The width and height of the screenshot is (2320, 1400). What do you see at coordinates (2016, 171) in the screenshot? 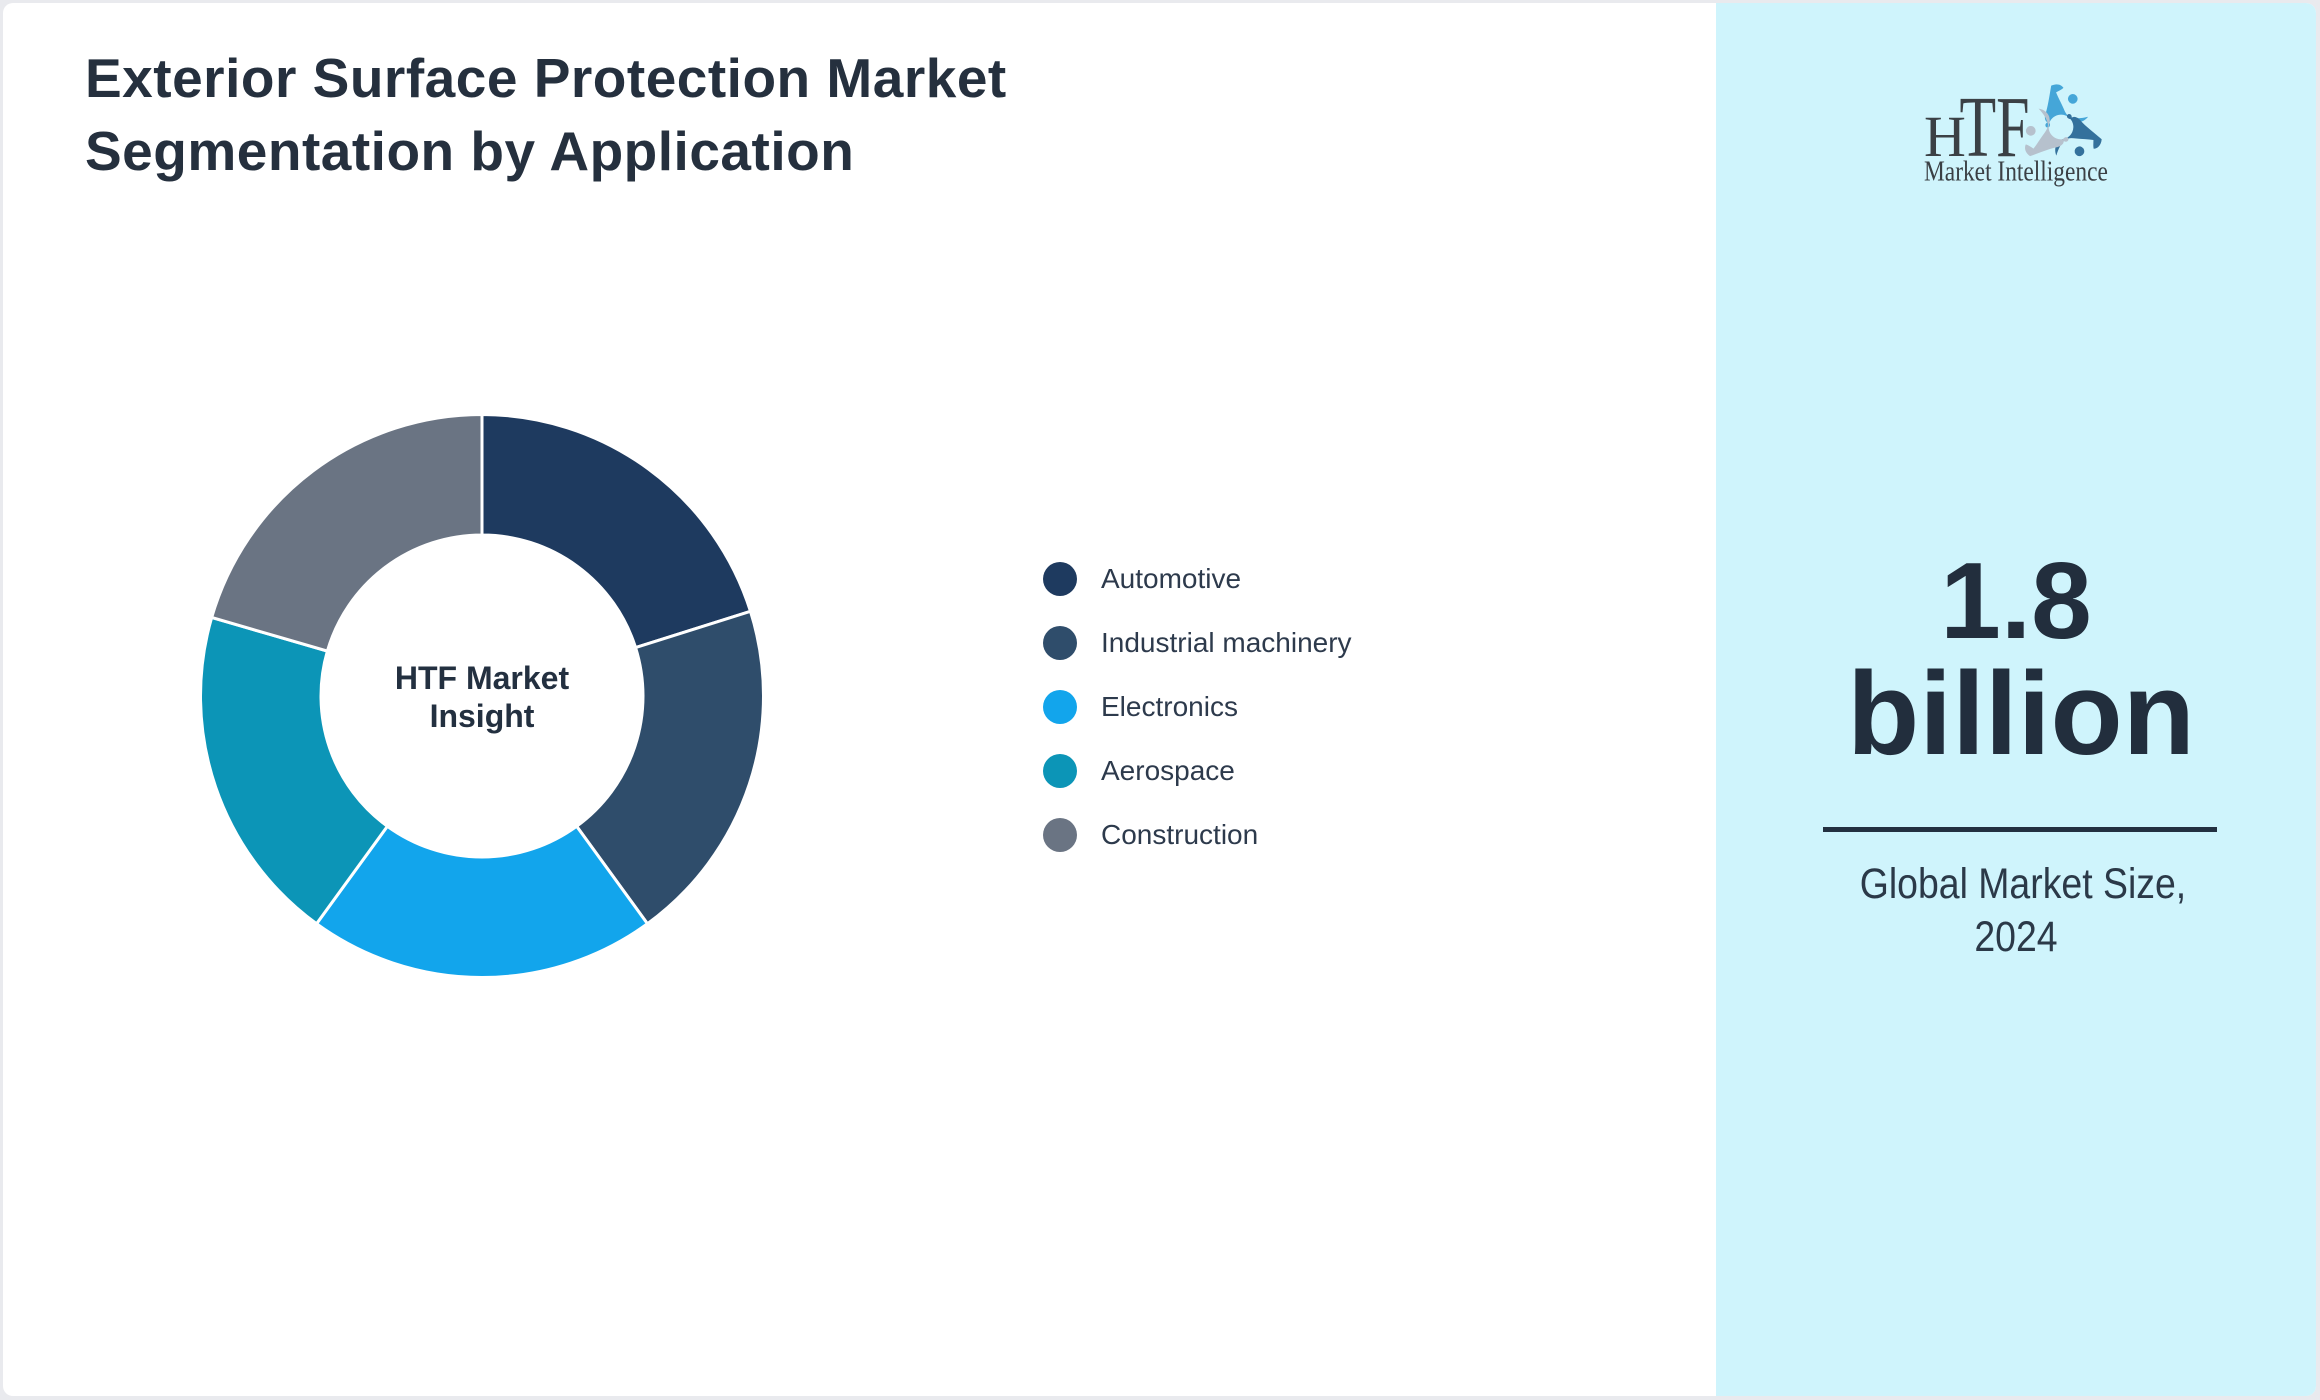
I see `svg-text: Market Intelligence` at bounding box center [2016, 171].